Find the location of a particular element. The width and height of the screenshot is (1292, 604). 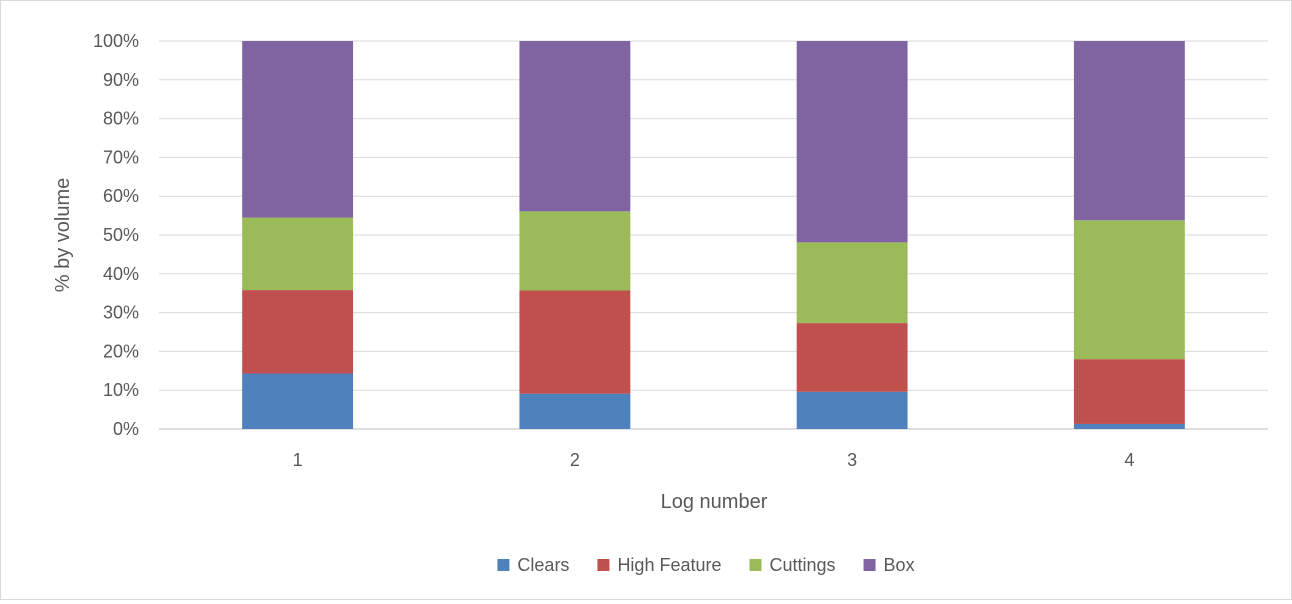

legend: Clears High Feature Cuttings Box is located at coordinates (706, 565).